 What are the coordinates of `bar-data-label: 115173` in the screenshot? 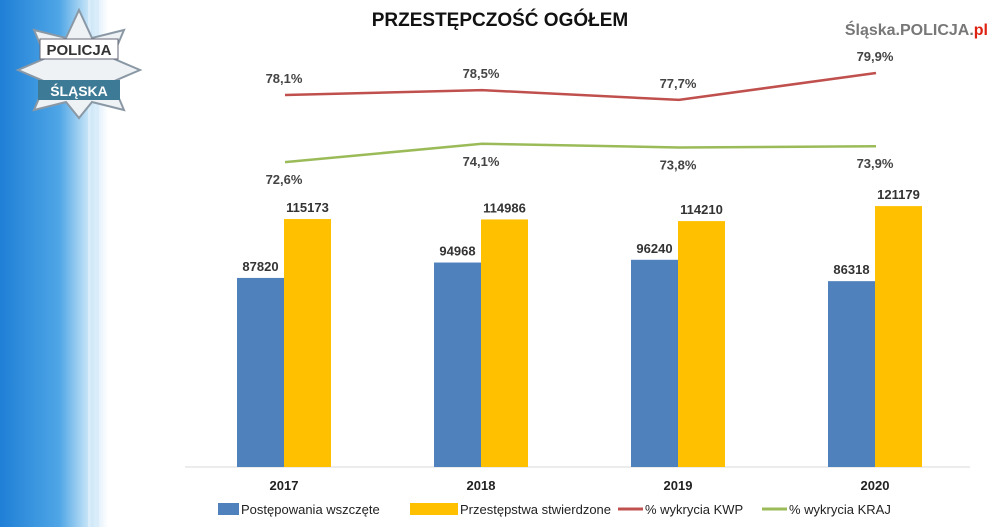 It's located at (307, 207).